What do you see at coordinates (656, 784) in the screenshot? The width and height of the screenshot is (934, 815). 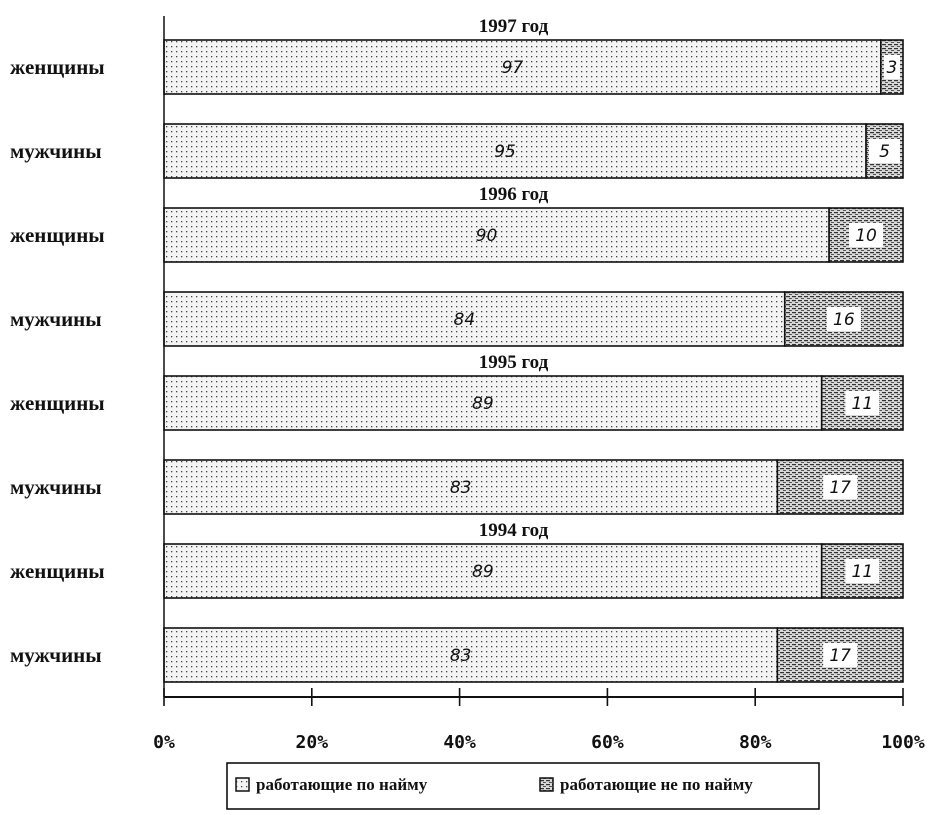 I see `legend-label-1: работающие не по найму` at bounding box center [656, 784].